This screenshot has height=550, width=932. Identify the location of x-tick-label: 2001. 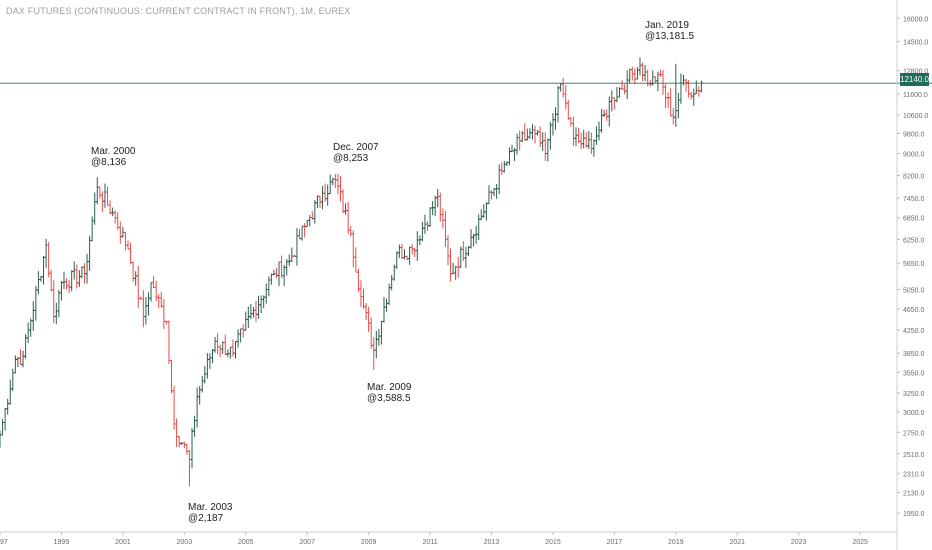
(123, 542).